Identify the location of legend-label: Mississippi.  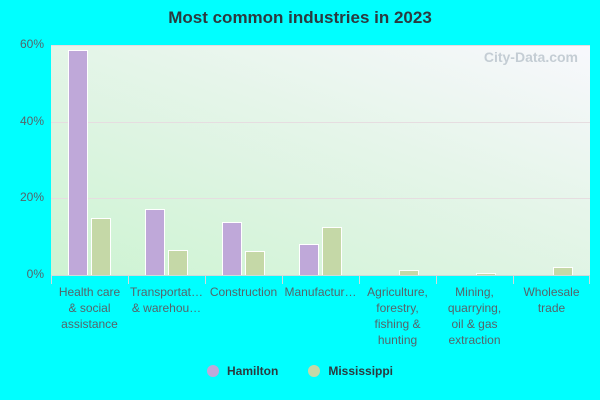
(361, 371).